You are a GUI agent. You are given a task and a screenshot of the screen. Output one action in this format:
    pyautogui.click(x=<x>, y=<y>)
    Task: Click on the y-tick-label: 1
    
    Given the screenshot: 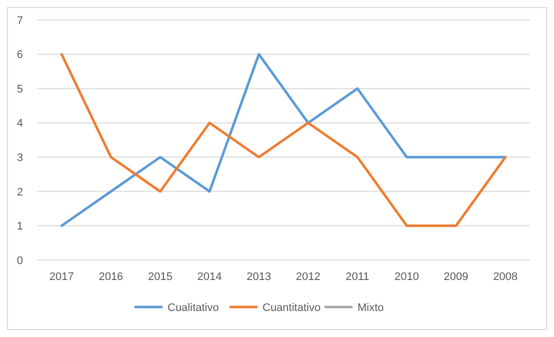 What is the action you would take?
    pyautogui.click(x=19, y=226)
    